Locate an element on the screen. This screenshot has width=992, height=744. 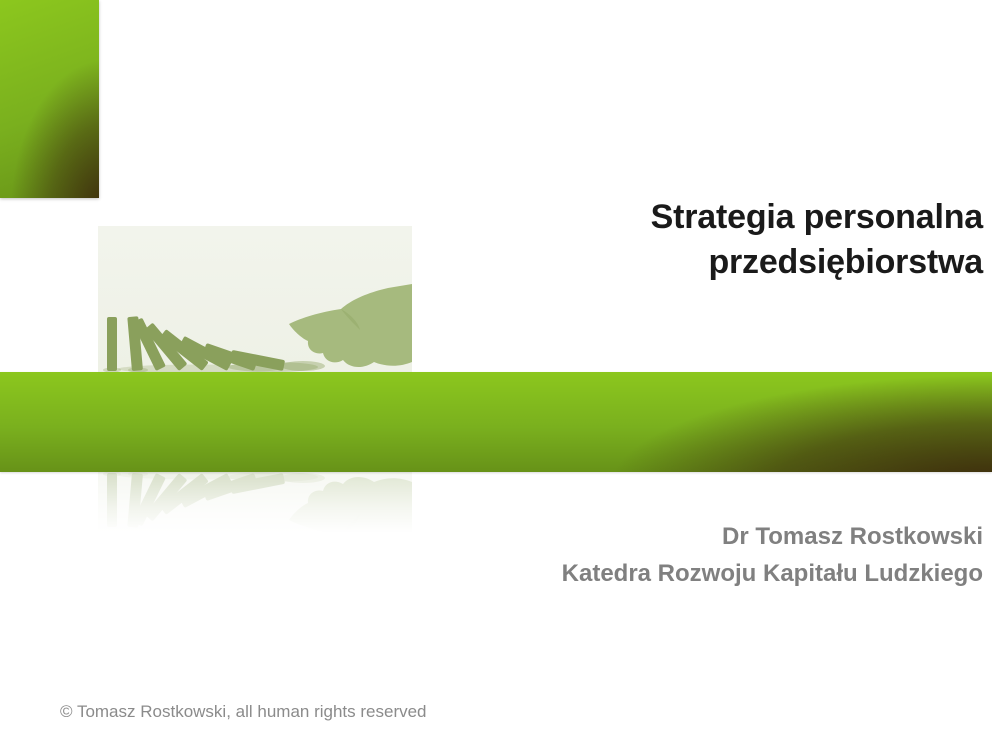
dominoes-image-reflection is located at coordinates (255, 504).